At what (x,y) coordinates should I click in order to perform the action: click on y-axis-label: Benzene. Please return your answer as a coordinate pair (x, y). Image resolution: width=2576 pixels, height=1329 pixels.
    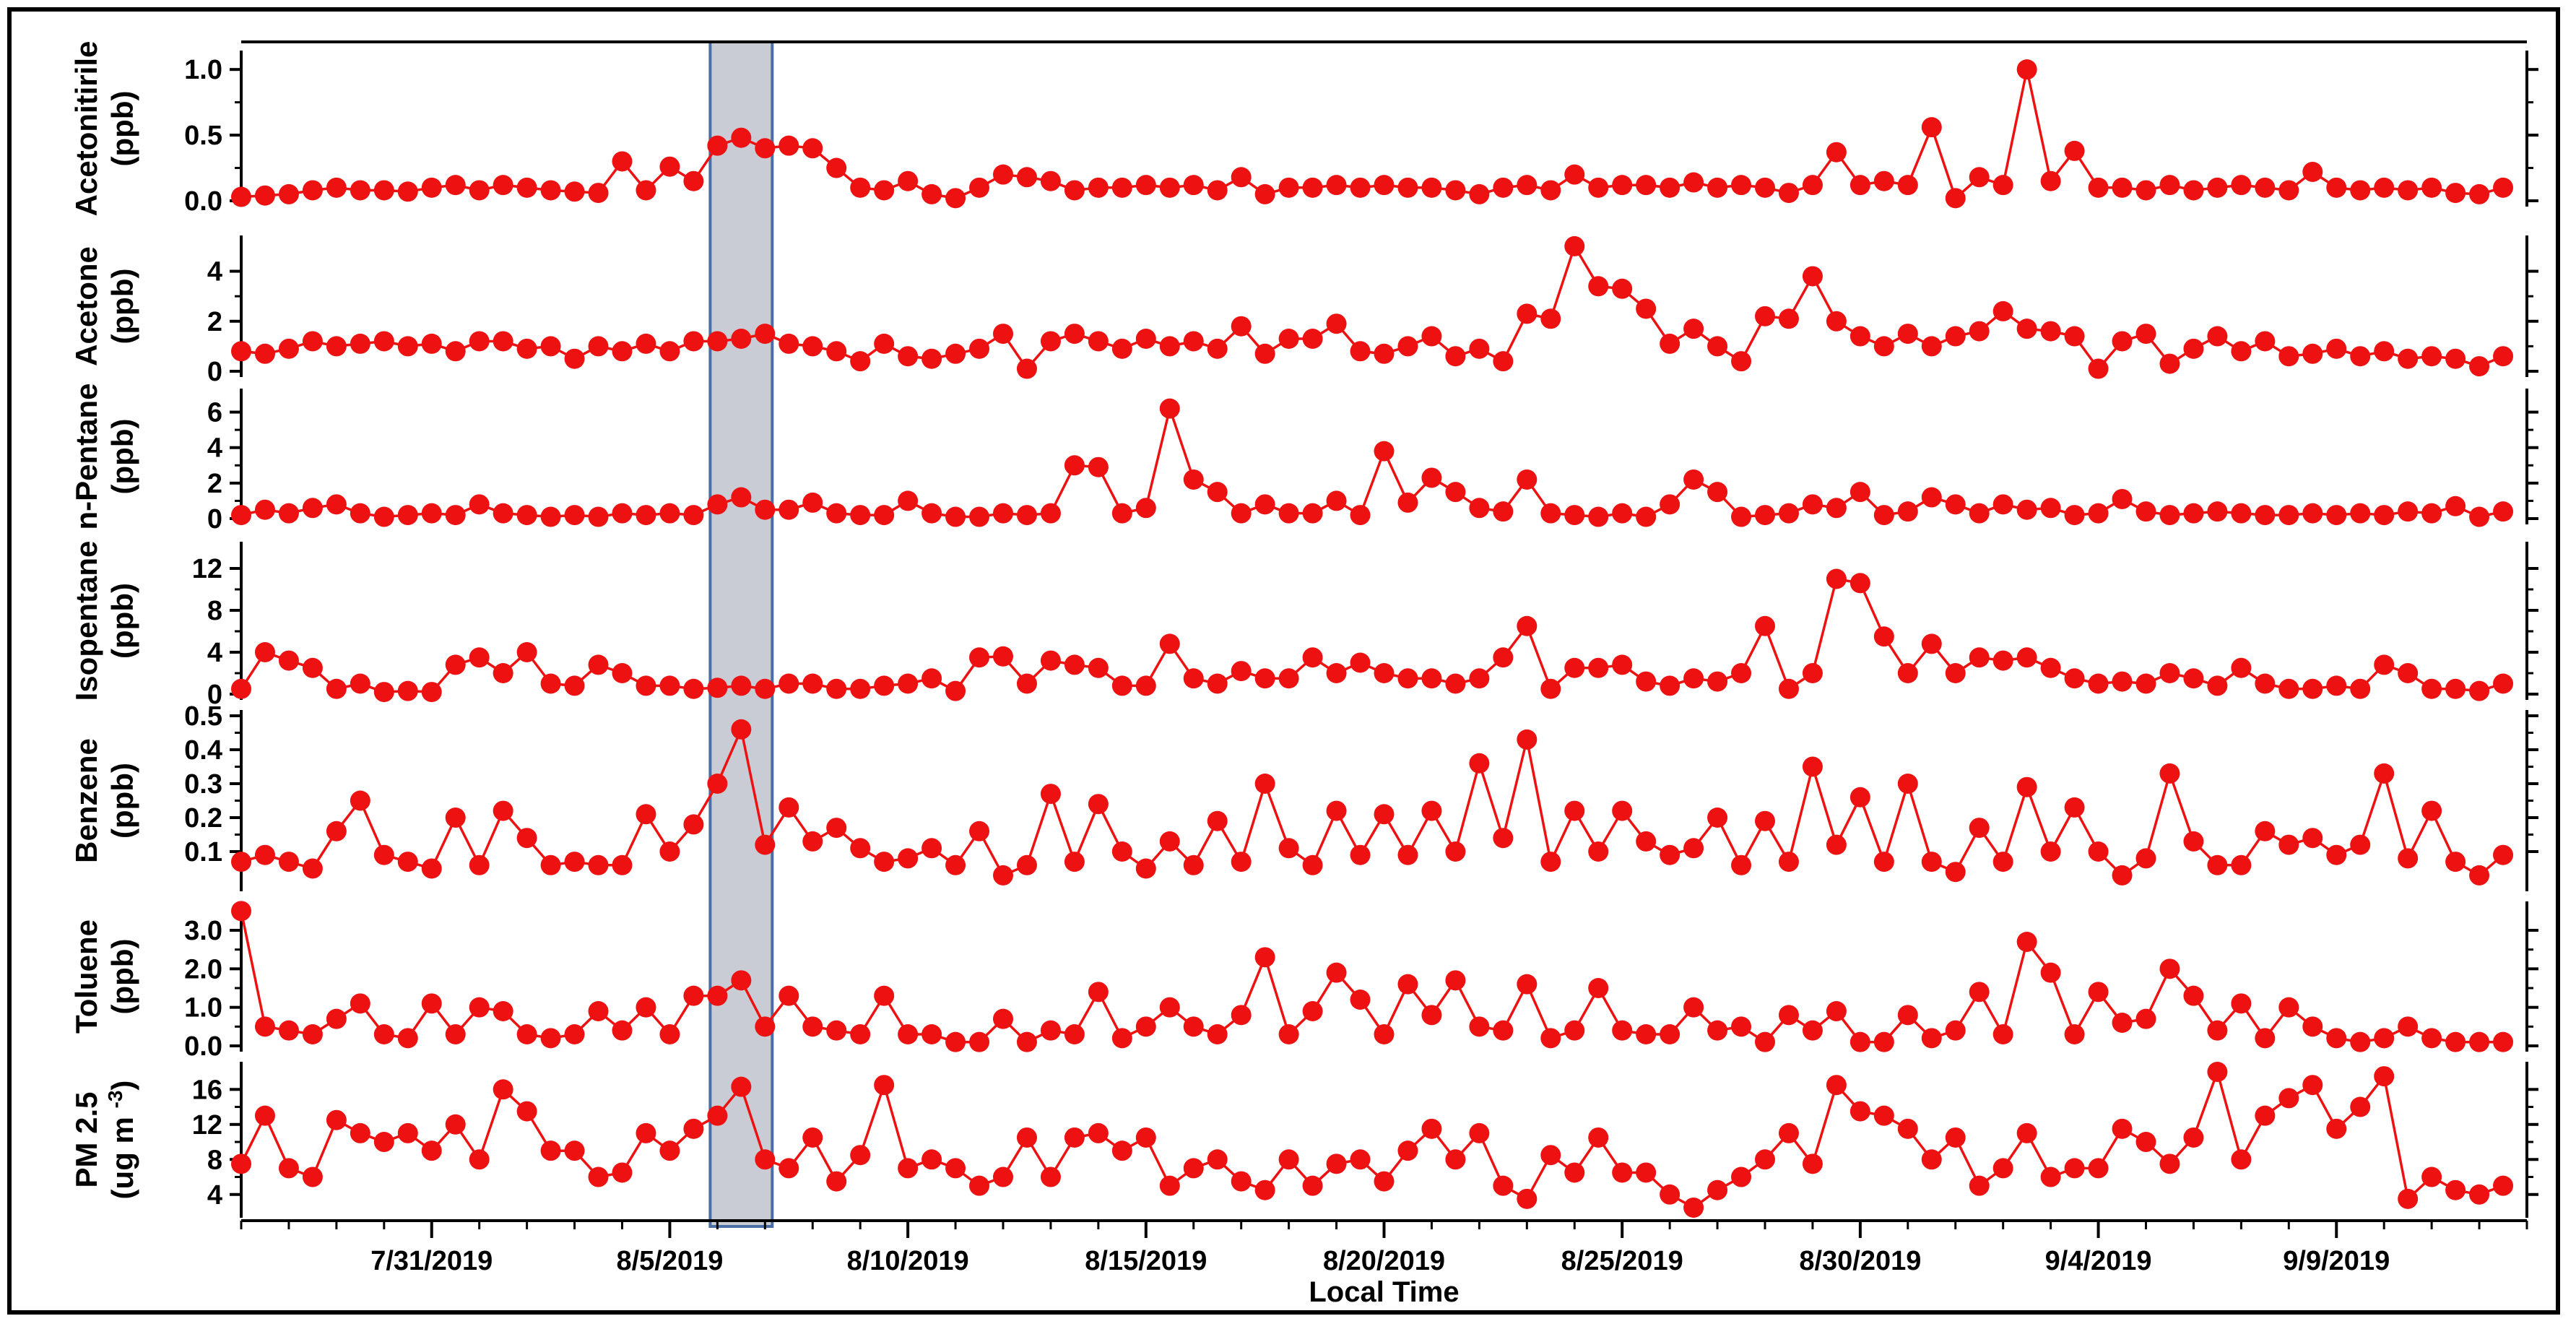
    Looking at the image, I should click on (86, 800).